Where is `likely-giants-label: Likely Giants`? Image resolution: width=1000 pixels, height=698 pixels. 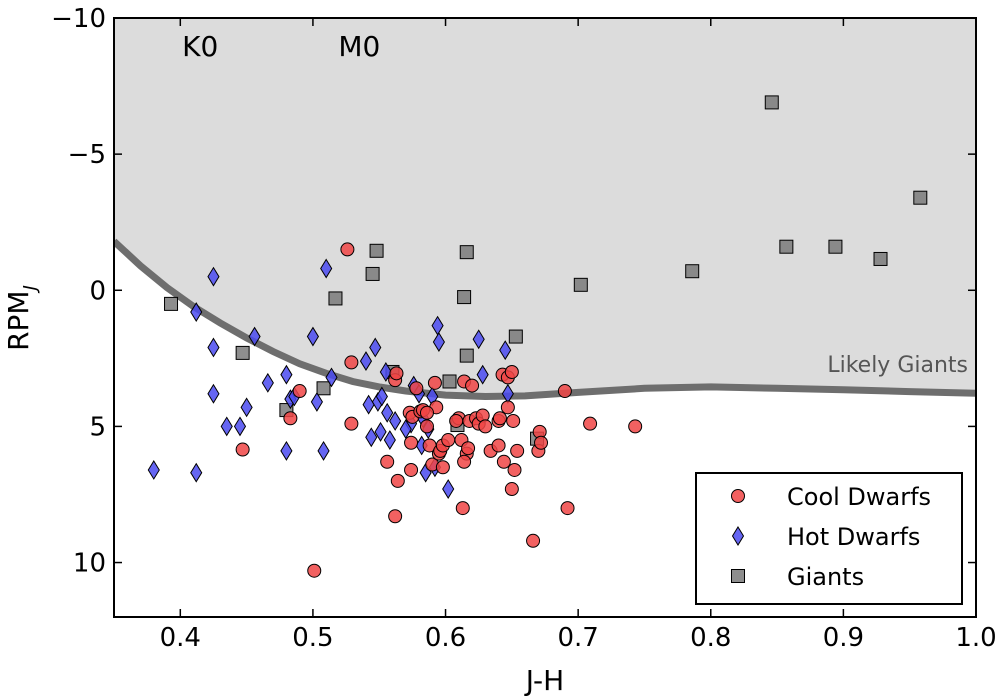 likely-giants-label: Likely Giants is located at coordinates (897, 365).